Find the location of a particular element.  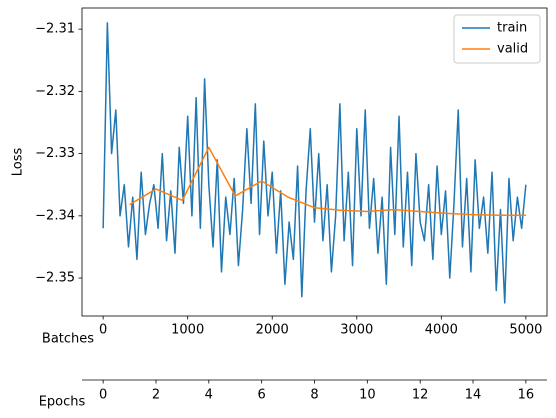

y-tick-label: −2.32 is located at coordinates (55, 91).